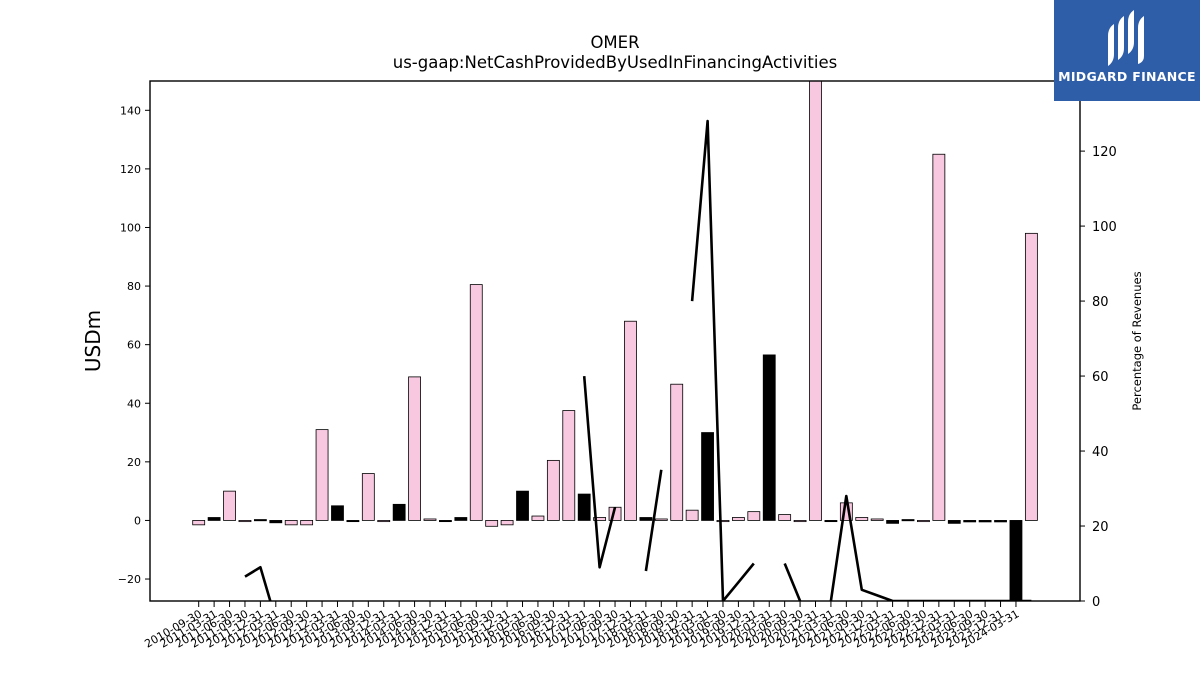  I want to click on midgard-finance-logo: MIDGARD FINANCE, so click(1127, 50).